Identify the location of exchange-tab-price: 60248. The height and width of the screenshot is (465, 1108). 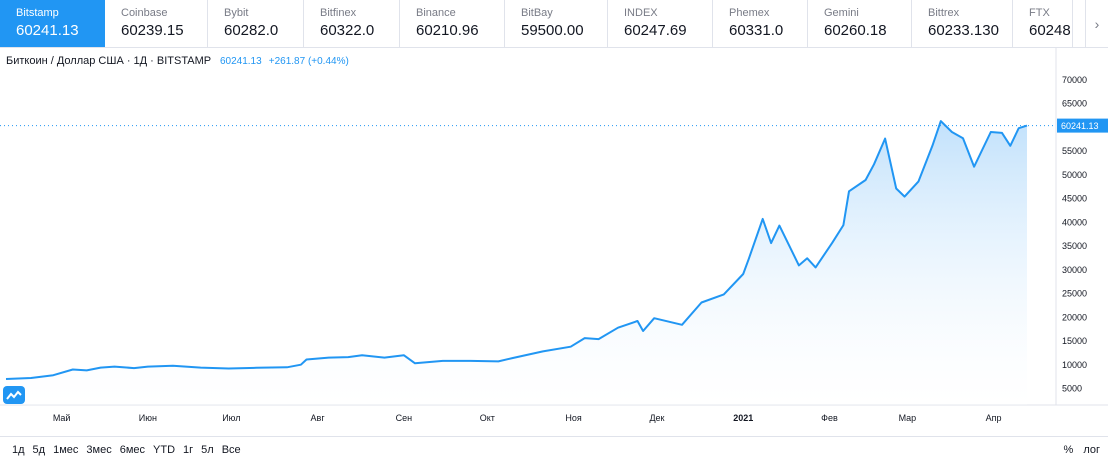
(1050, 30).